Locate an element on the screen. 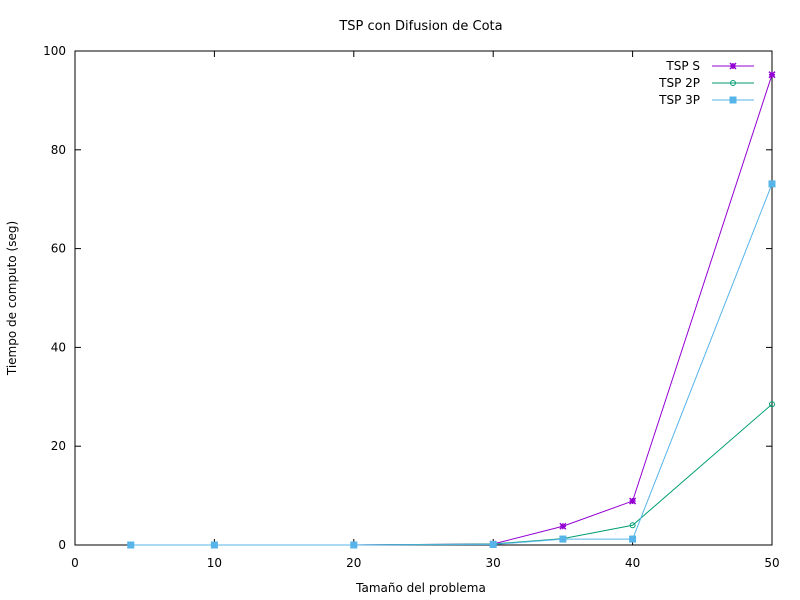 This screenshot has width=800, height=600. y-tick-label: 20 is located at coordinates (58, 446).